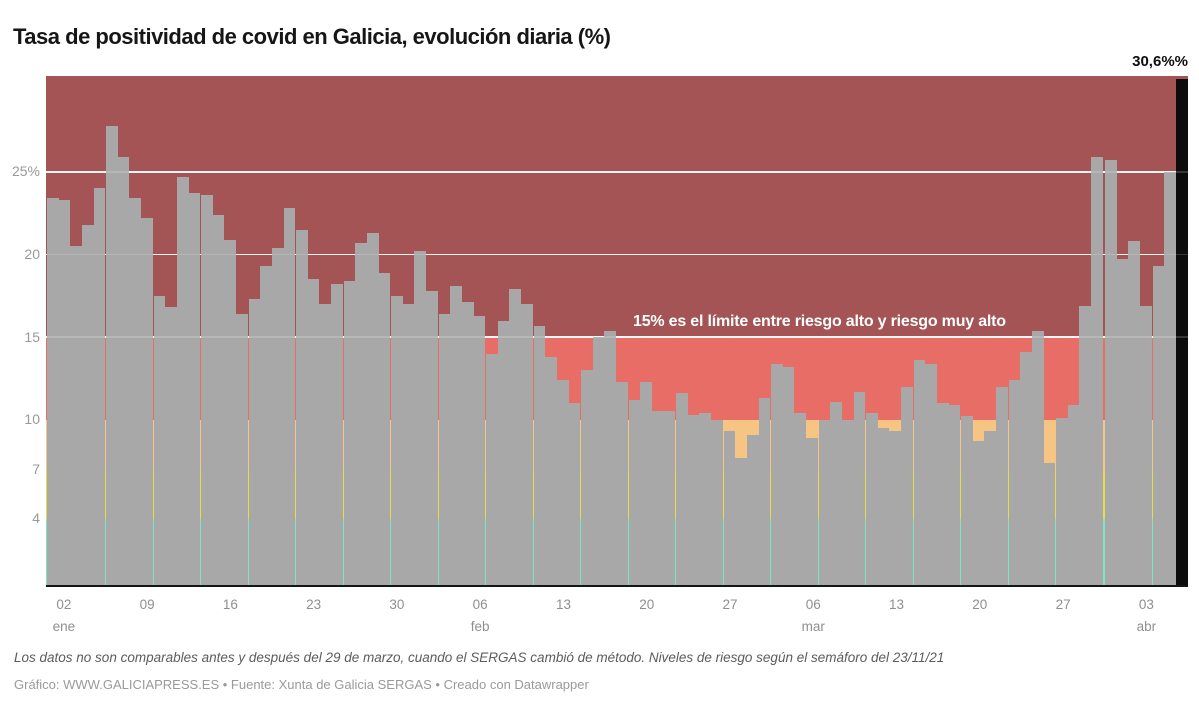  What do you see at coordinates (32, 253) in the screenshot?
I see `y-tick-label: 20` at bounding box center [32, 253].